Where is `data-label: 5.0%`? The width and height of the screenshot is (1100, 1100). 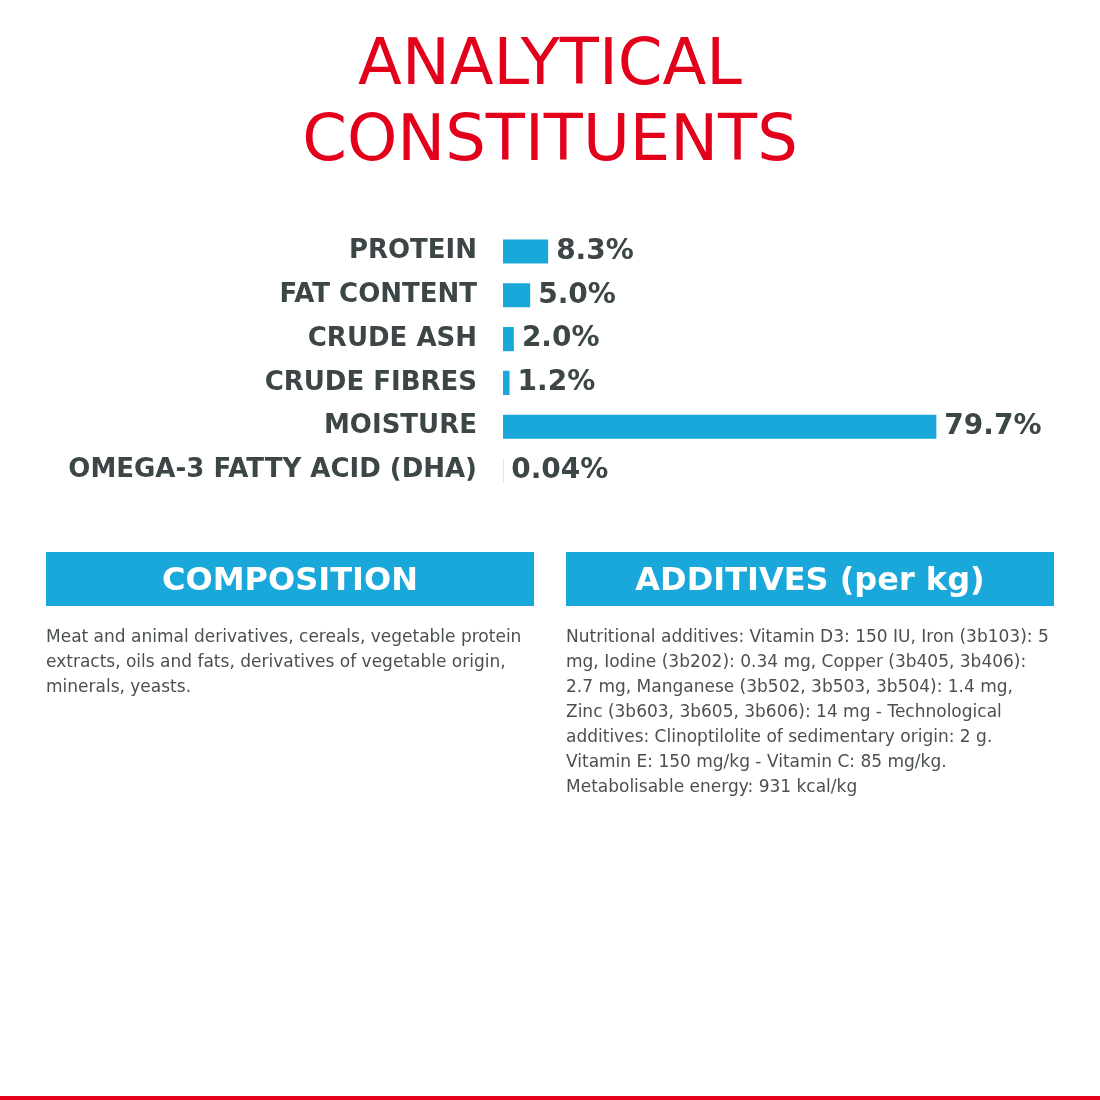 data-label: 5.0% is located at coordinates (577, 293).